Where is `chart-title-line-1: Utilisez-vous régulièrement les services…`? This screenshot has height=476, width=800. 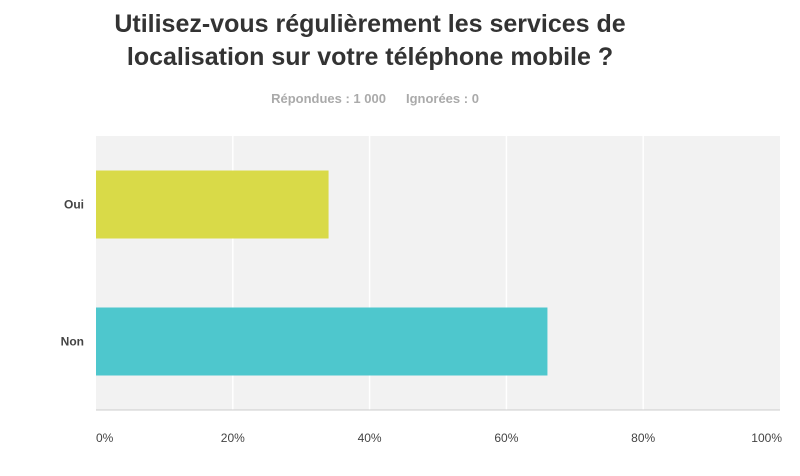 chart-title-line-1: Utilisez-vous régulièrement les services… is located at coordinates (370, 24).